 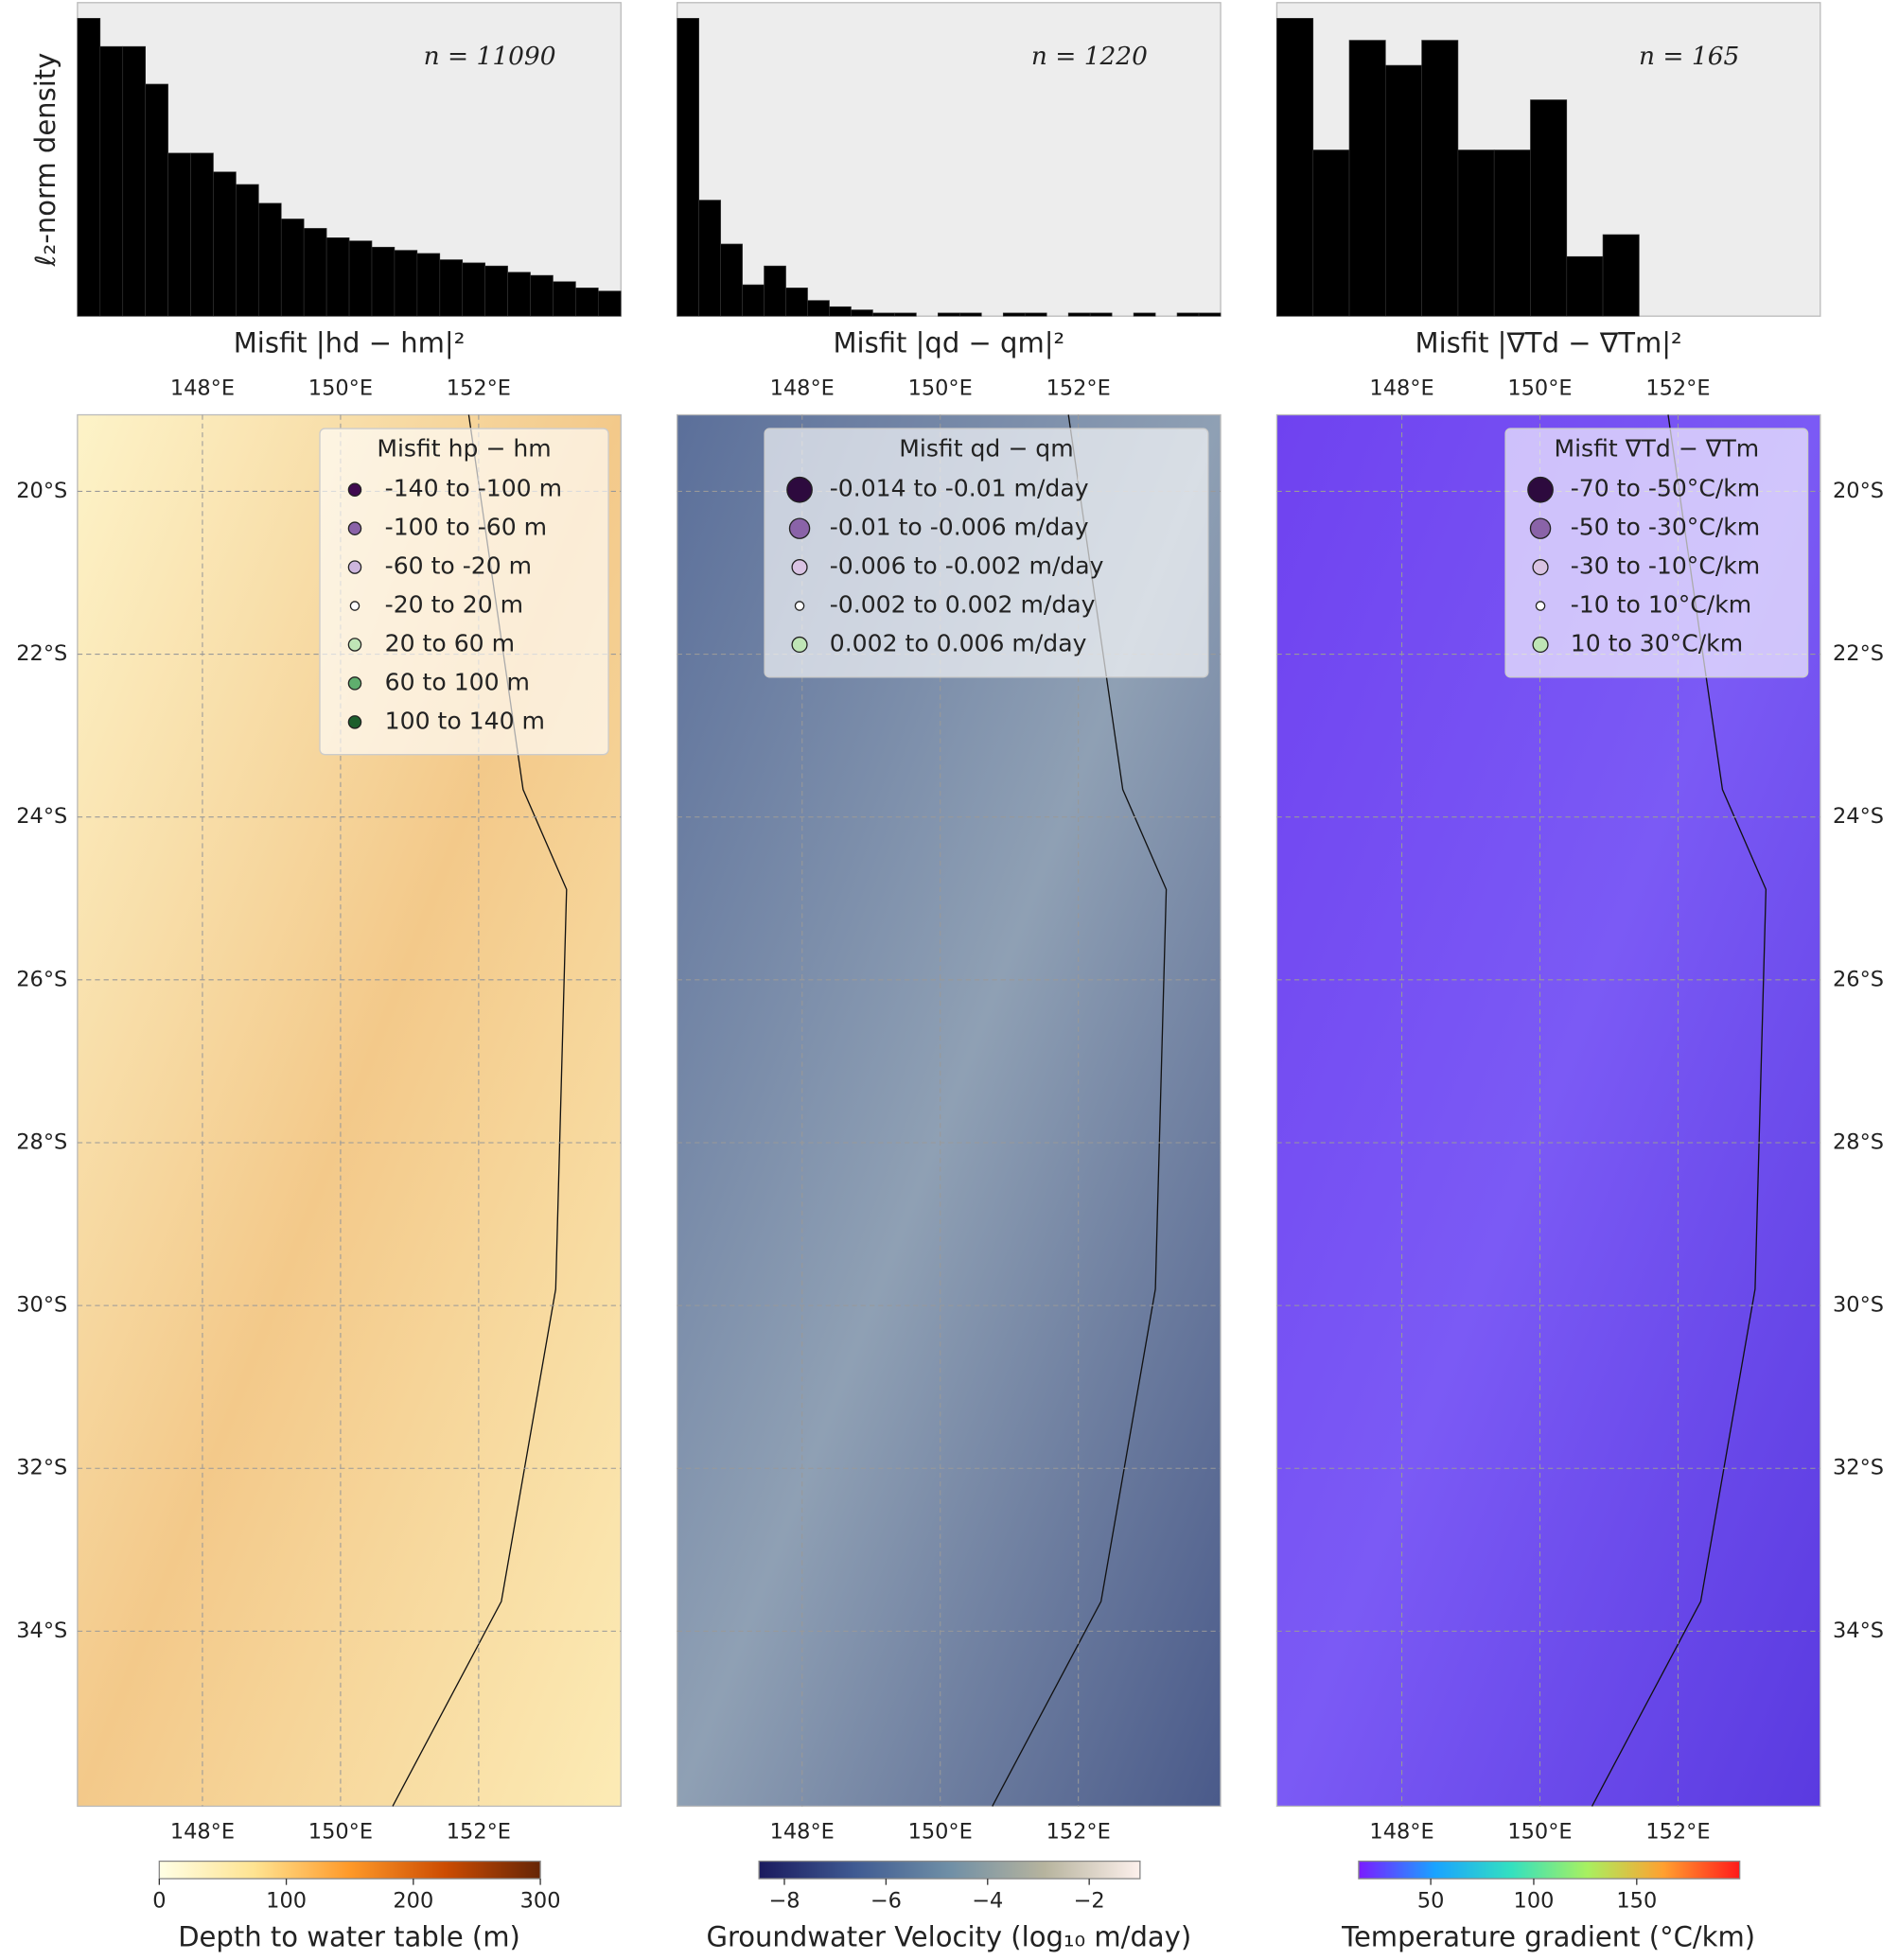 What do you see at coordinates (41, 1631) in the screenshot?
I see `y-tick-label: 34°S` at bounding box center [41, 1631].